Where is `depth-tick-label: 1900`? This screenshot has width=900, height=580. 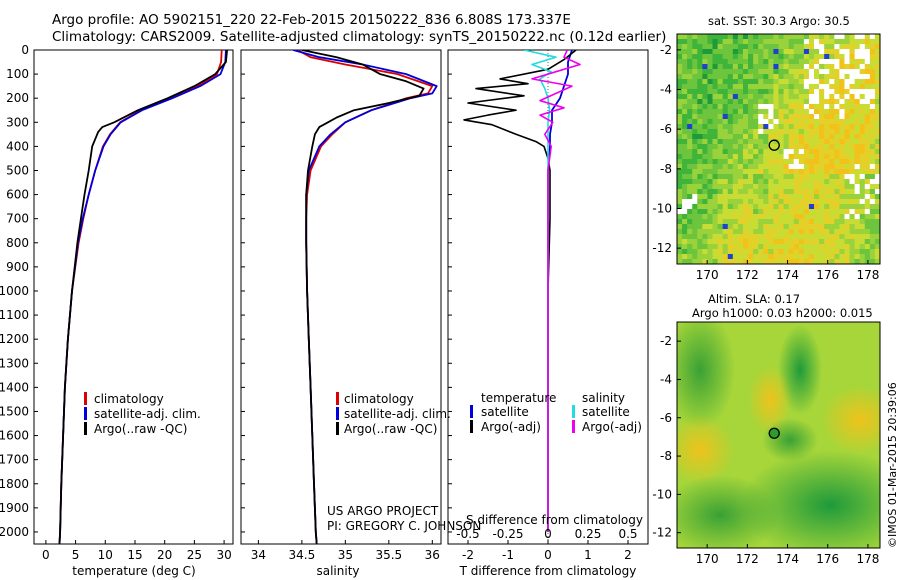 depth-tick-label: 1900 is located at coordinates (14, 508).